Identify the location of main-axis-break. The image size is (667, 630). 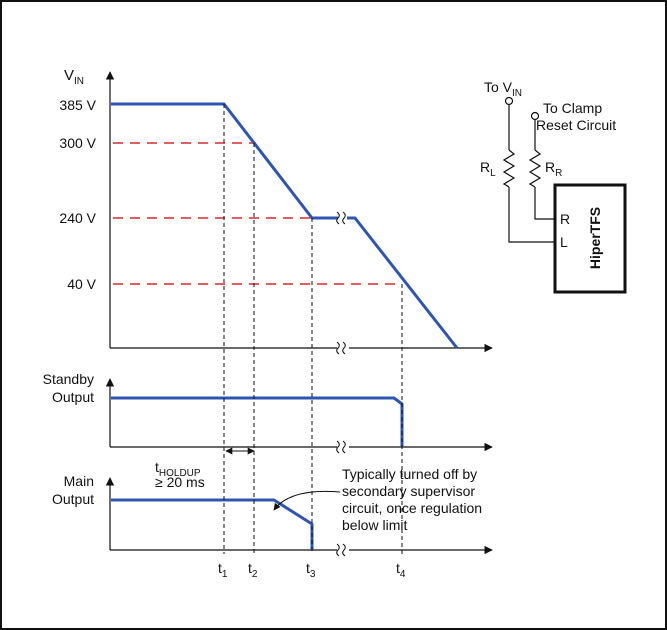
(341, 550).